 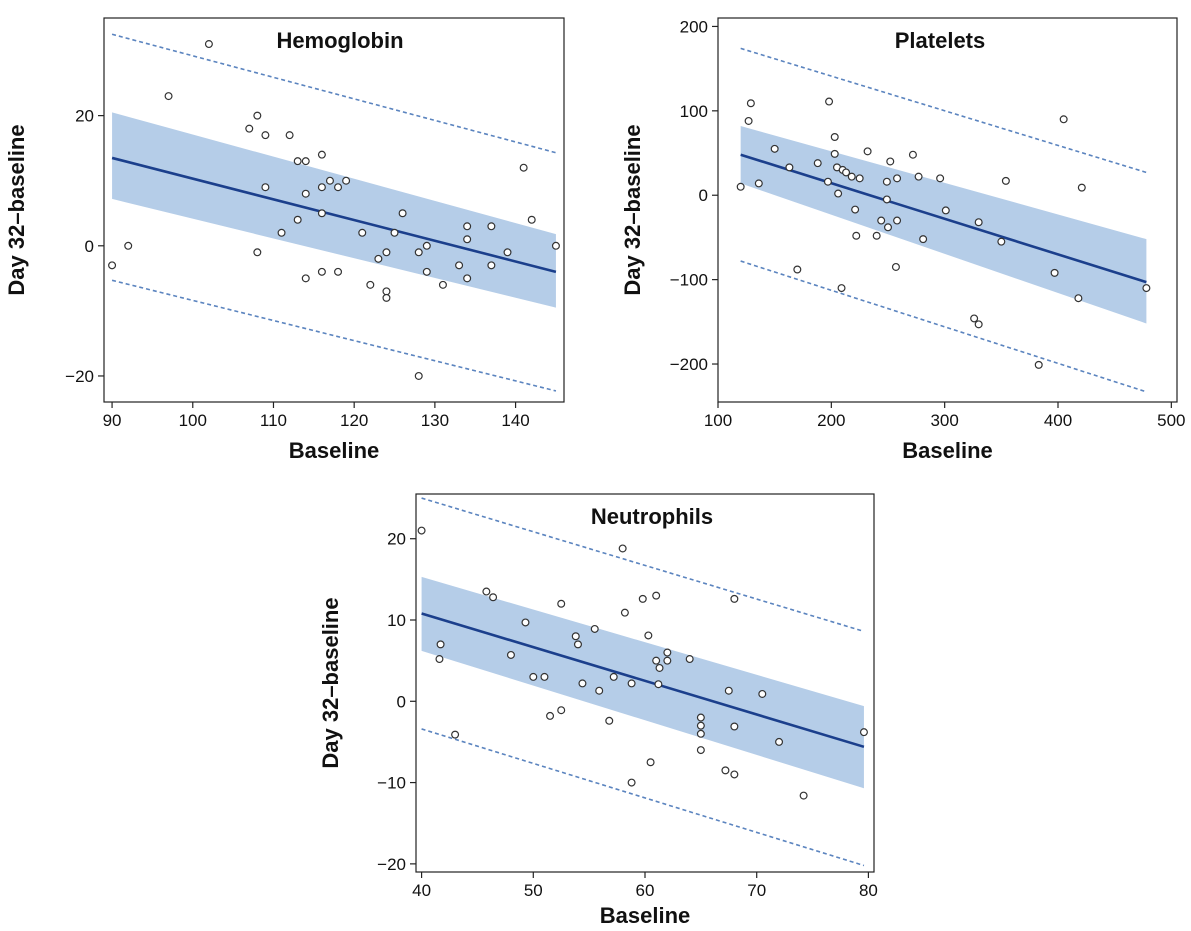 I want to click on platelets-x-axis-label: Baseline, so click(x=947, y=450).